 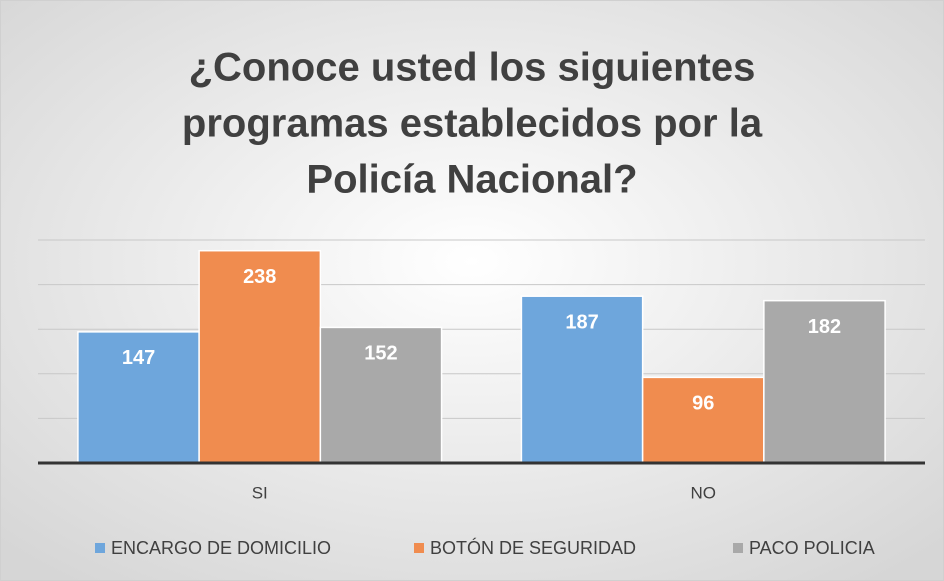 I want to click on data-label: 187, so click(x=581, y=322).